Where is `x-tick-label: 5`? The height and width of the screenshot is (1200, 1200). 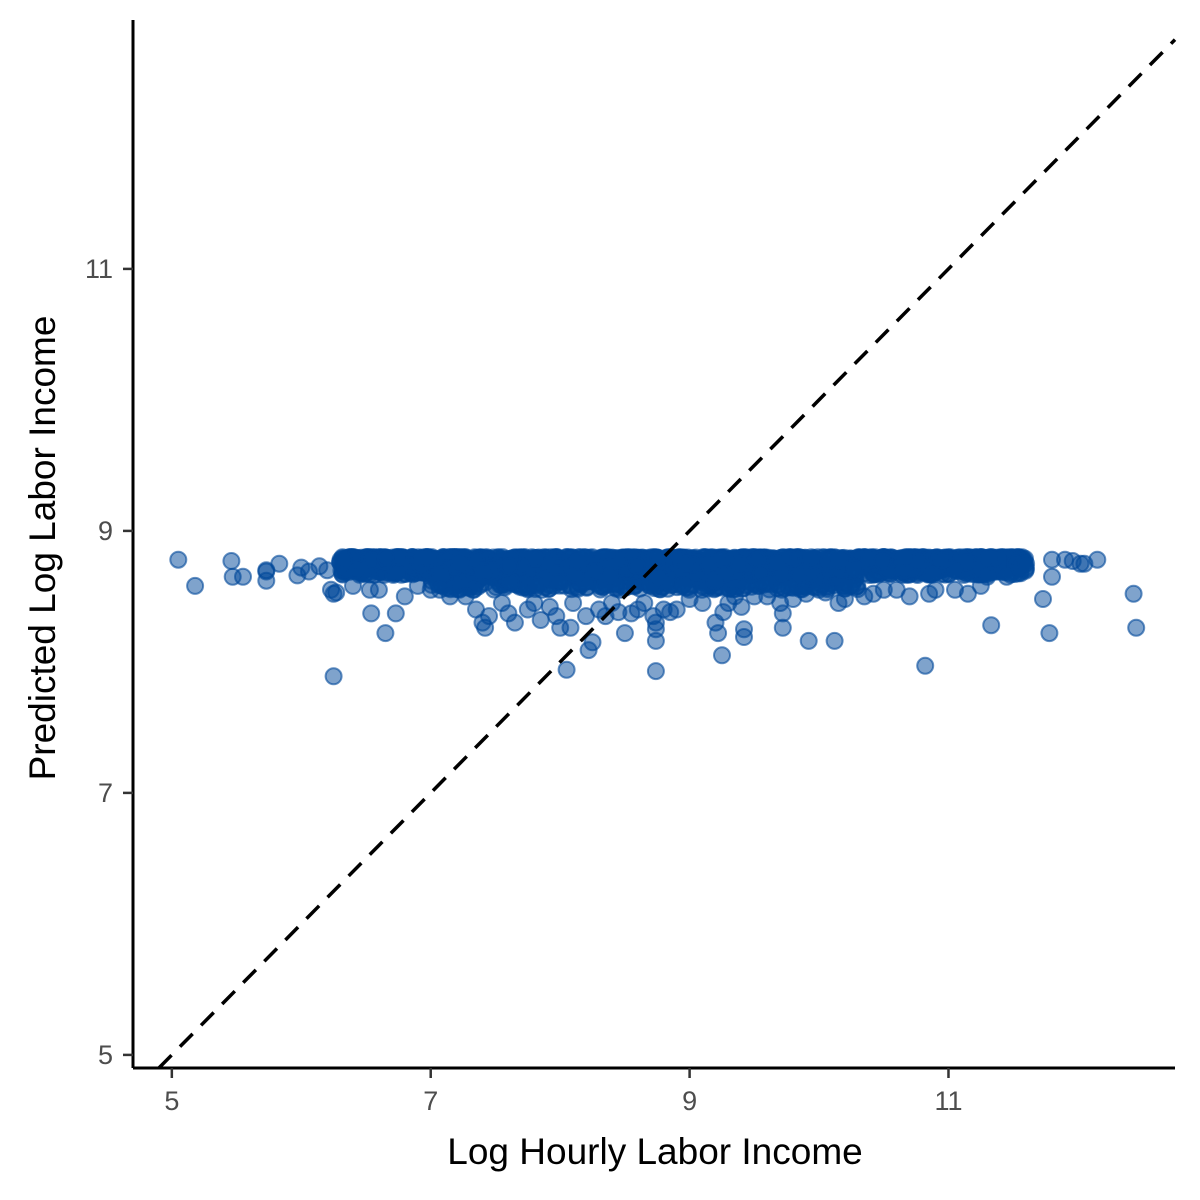 x-tick-label: 5 is located at coordinates (171, 1101).